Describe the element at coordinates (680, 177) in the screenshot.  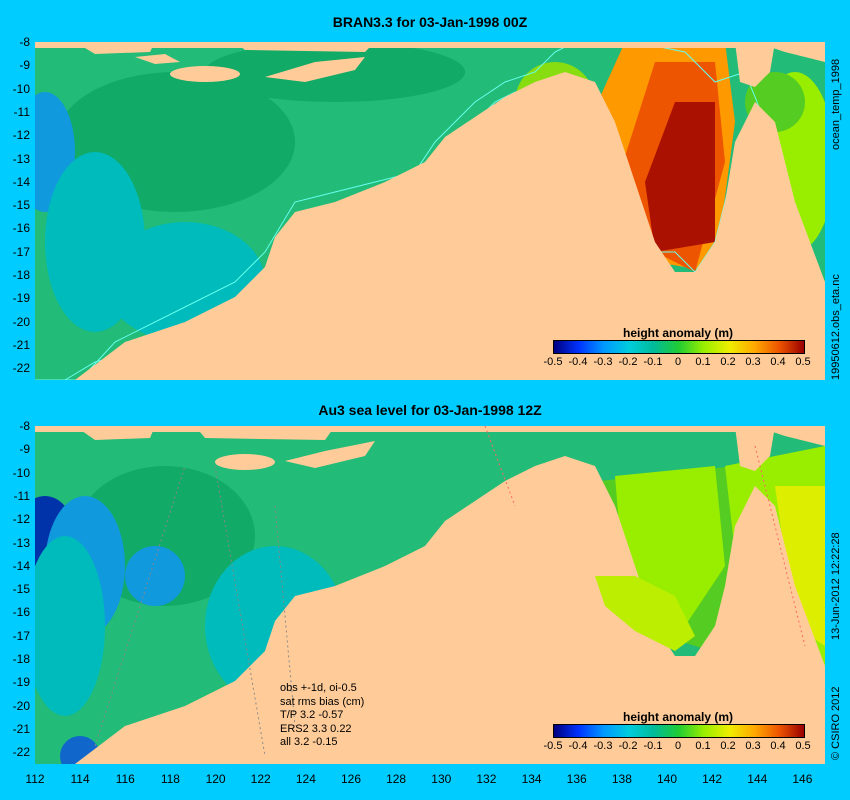
I see `high-anomaly-patch` at that location.